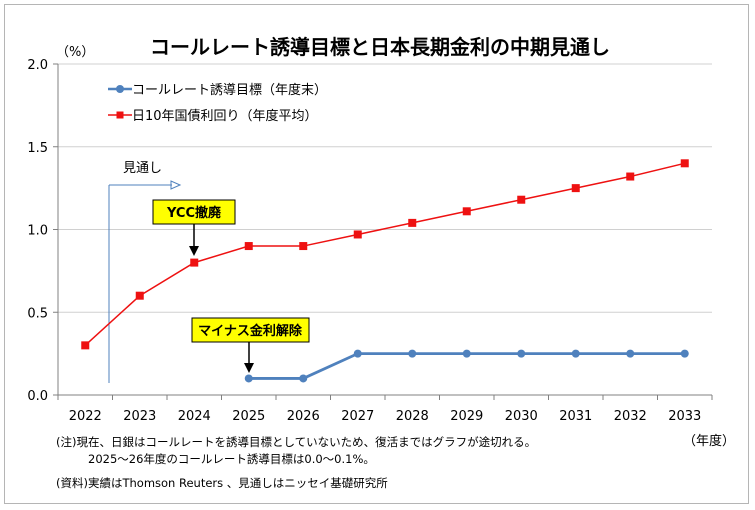  What do you see at coordinates (575, 416) in the screenshot?
I see `x-tick-label: 2031` at bounding box center [575, 416].